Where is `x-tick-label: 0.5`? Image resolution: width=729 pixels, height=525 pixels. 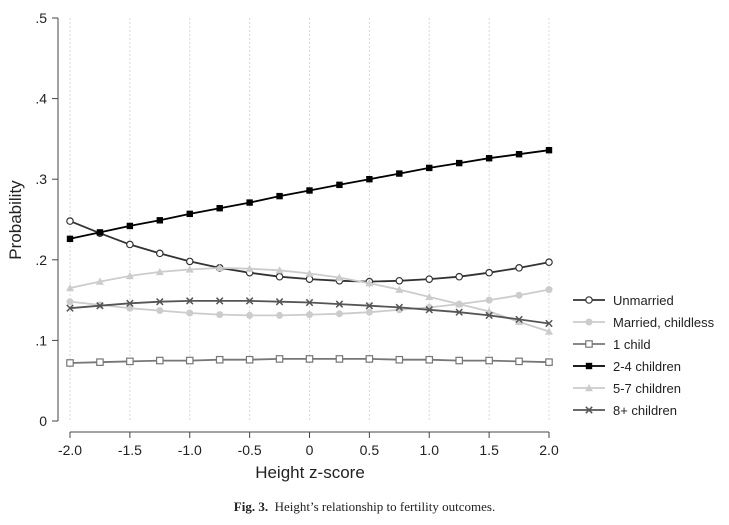
x-tick-label: 0.5 is located at coordinates (370, 450).